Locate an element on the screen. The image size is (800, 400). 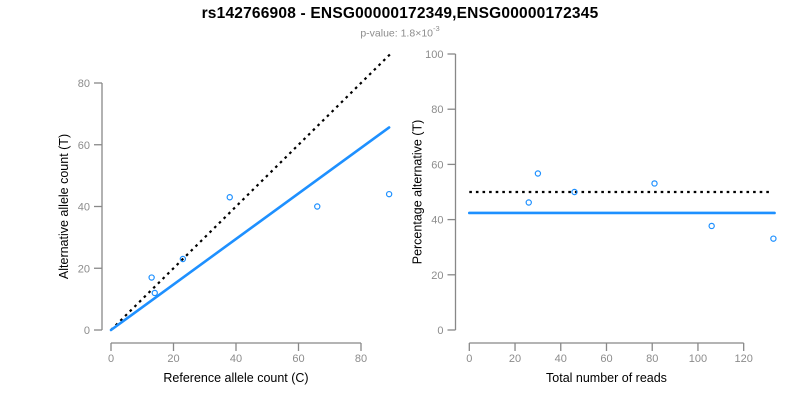
pvalue-exponent: -3 is located at coordinates (436, 28).